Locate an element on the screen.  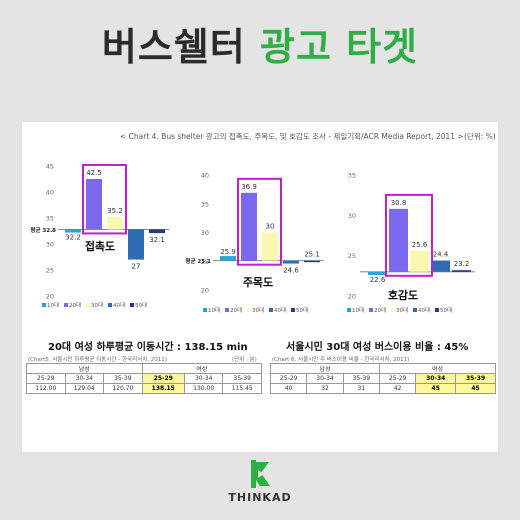
data-label: 32.2 is located at coordinates (73, 237).